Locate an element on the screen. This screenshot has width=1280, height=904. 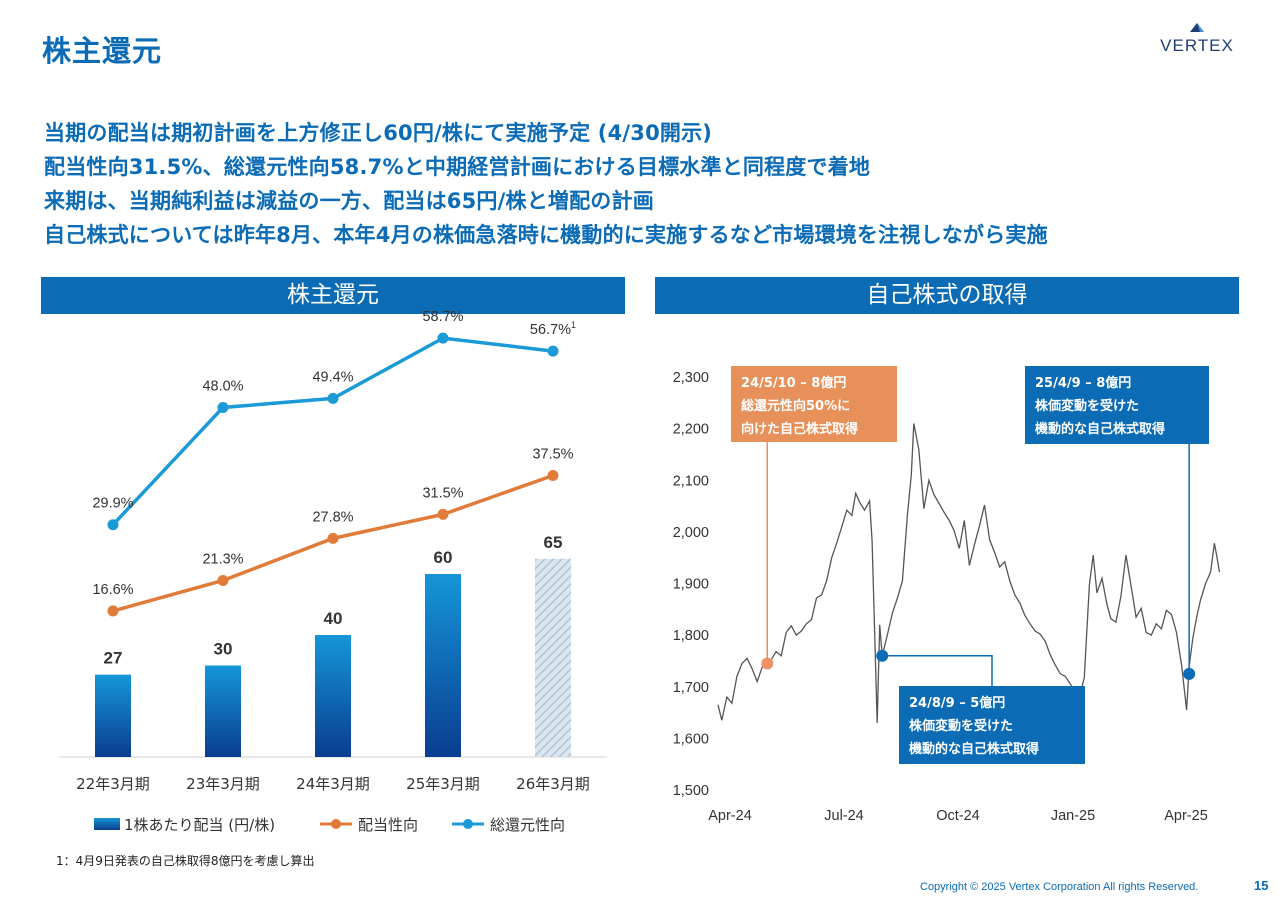
page-title: 株主還元 is located at coordinates (102, 51).